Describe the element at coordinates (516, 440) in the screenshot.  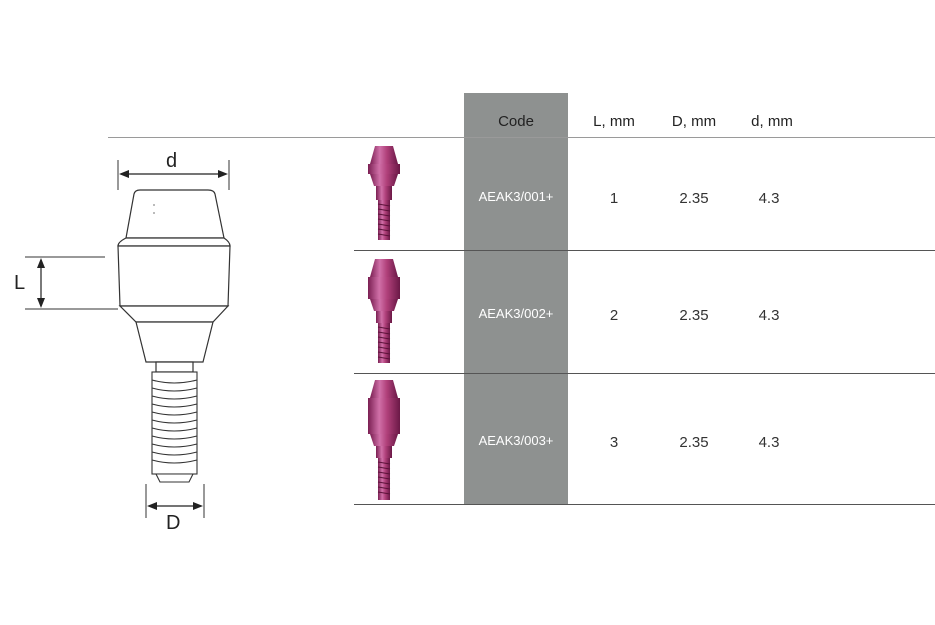
I see `product-code: AEAK3/003+` at that location.